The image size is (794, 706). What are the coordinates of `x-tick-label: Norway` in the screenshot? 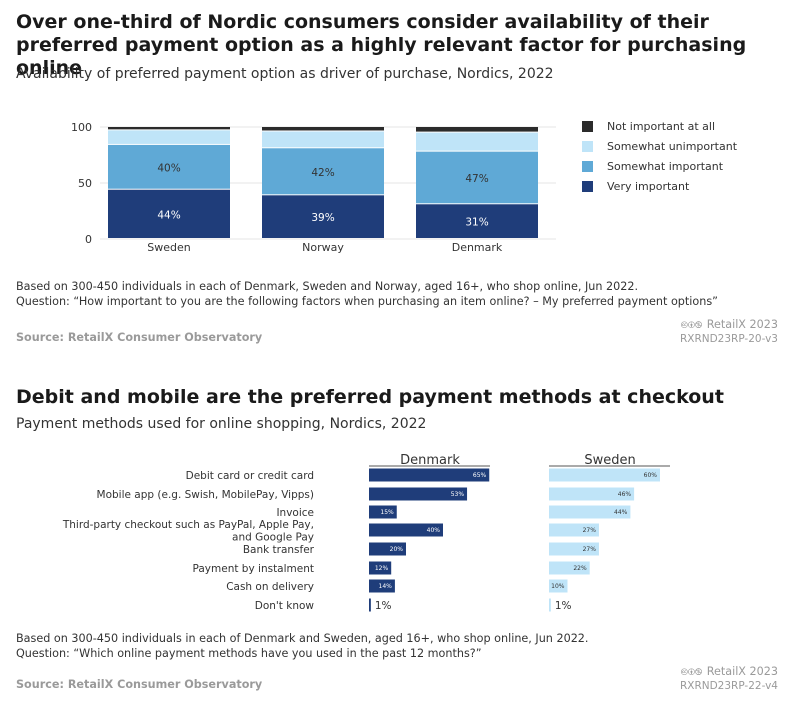 It's located at (323, 247).